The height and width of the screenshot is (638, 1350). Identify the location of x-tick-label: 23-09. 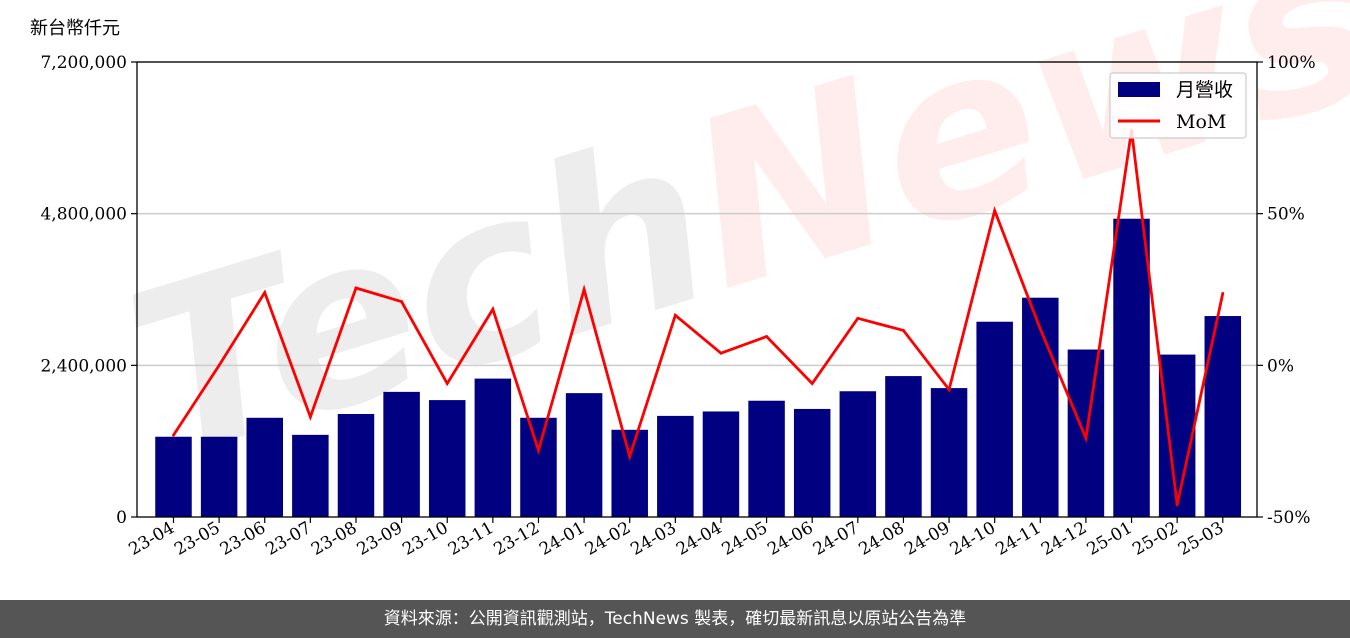
(380, 539).